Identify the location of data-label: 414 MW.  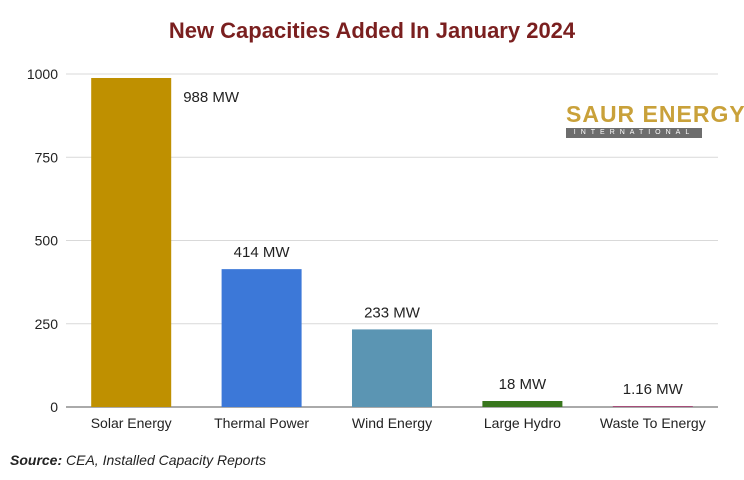
(262, 252).